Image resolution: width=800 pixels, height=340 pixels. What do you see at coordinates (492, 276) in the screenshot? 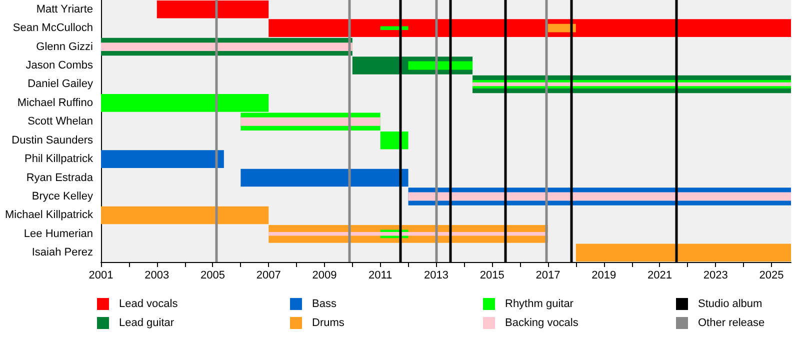
I see `x-tick-label: 2015` at bounding box center [492, 276].